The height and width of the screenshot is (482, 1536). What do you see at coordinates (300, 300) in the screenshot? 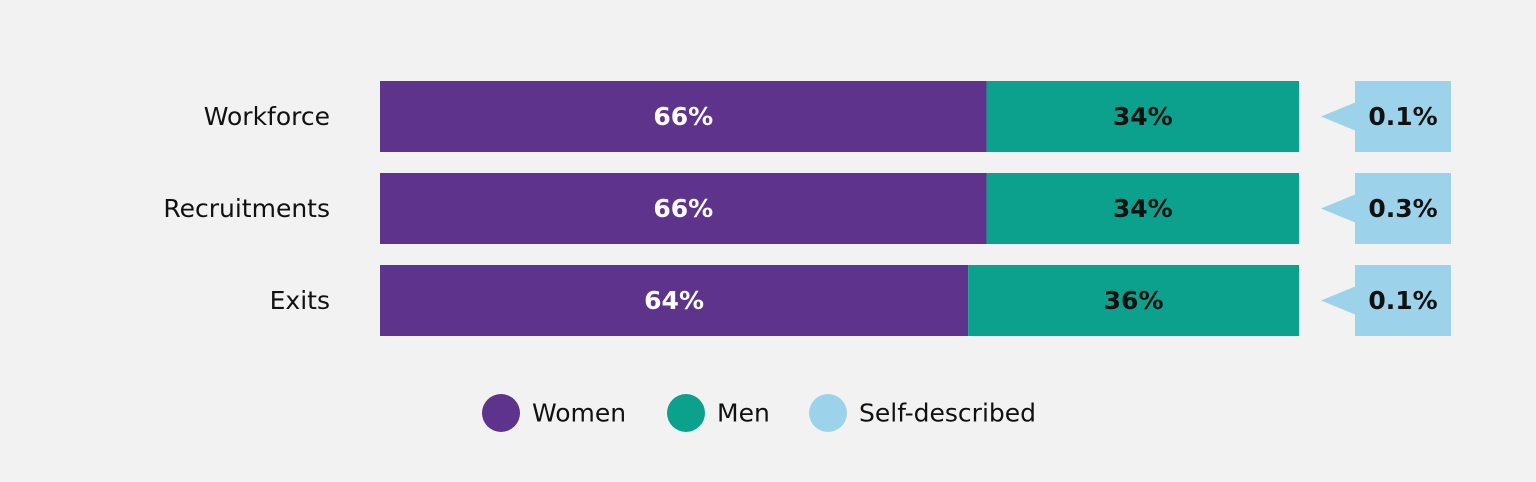
I see `category-label-exits: Exits` at bounding box center [300, 300].